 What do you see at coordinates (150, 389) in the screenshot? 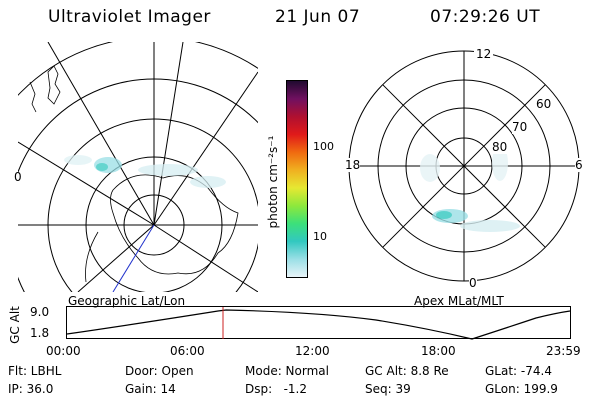
I see `info-gain: Gain: 14` at bounding box center [150, 389].